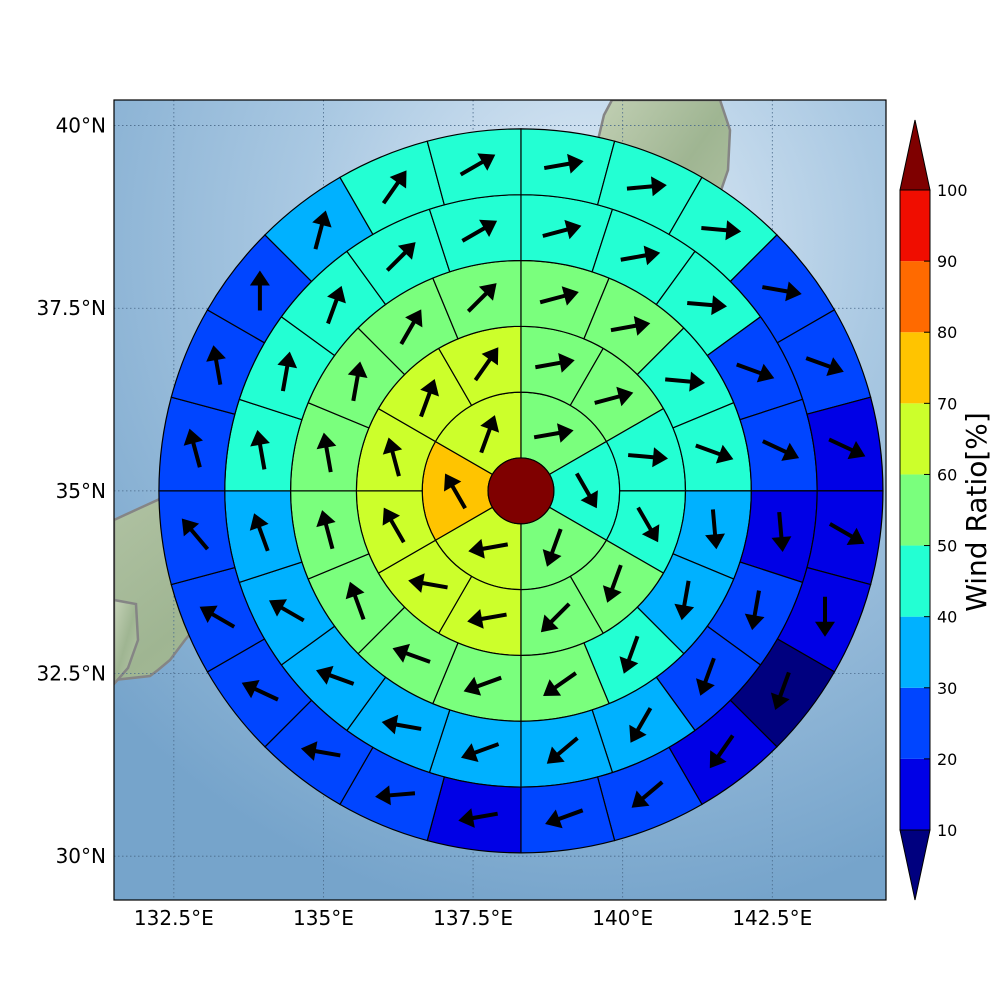 This screenshot has width=1000, height=1000. What do you see at coordinates (947, 688) in the screenshot?
I see `colorbar-tick-label: 30` at bounding box center [947, 688].